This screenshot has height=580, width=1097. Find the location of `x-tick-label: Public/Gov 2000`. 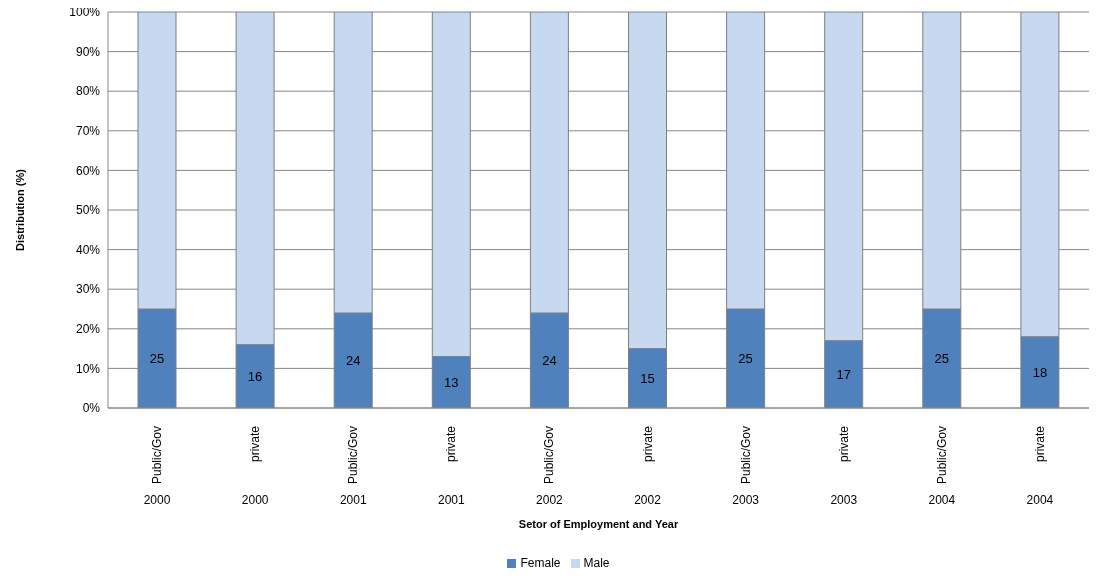

x-tick-label: Public/Gov 2000 is located at coordinates (157, 466).